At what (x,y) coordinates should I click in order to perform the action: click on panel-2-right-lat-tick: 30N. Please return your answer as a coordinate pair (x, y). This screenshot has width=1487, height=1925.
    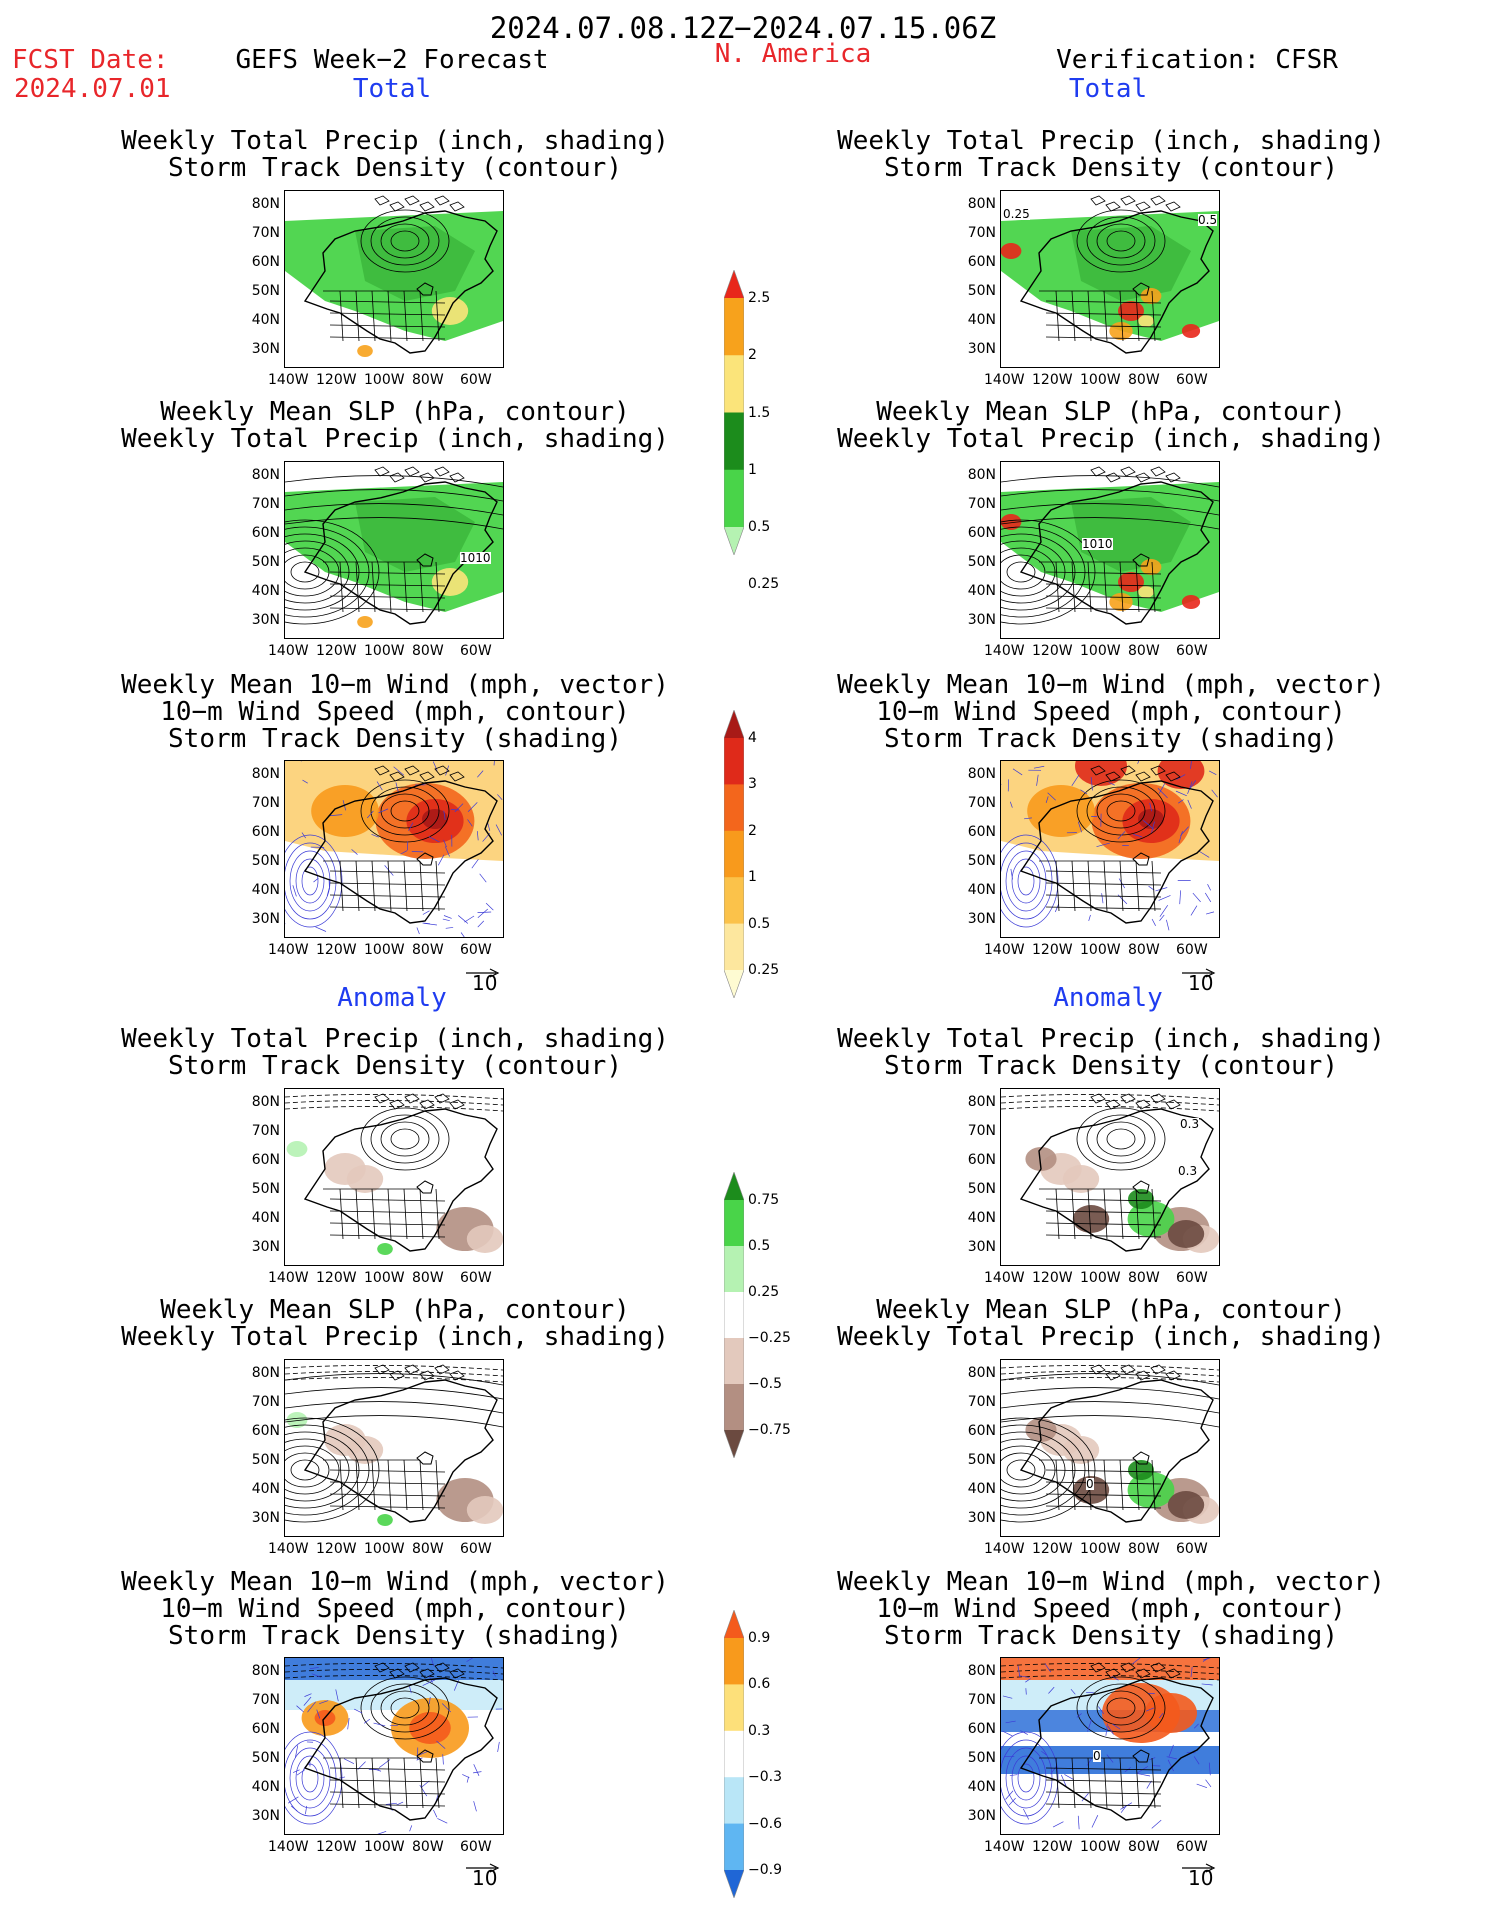
    Looking at the image, I should click on (981, 620).